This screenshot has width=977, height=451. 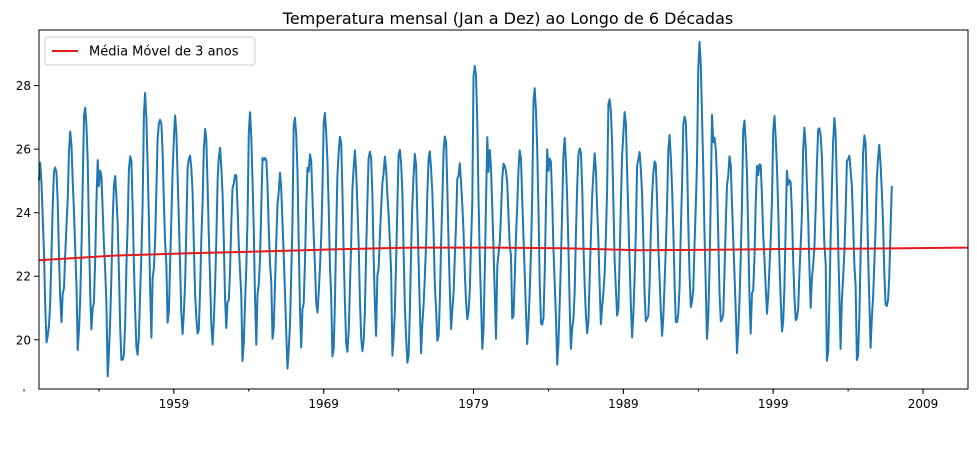 What do you see at coordinates (773, 404) in the screenshot?
I see `x-tick-label: 1999` at bounding box center [773, 404].